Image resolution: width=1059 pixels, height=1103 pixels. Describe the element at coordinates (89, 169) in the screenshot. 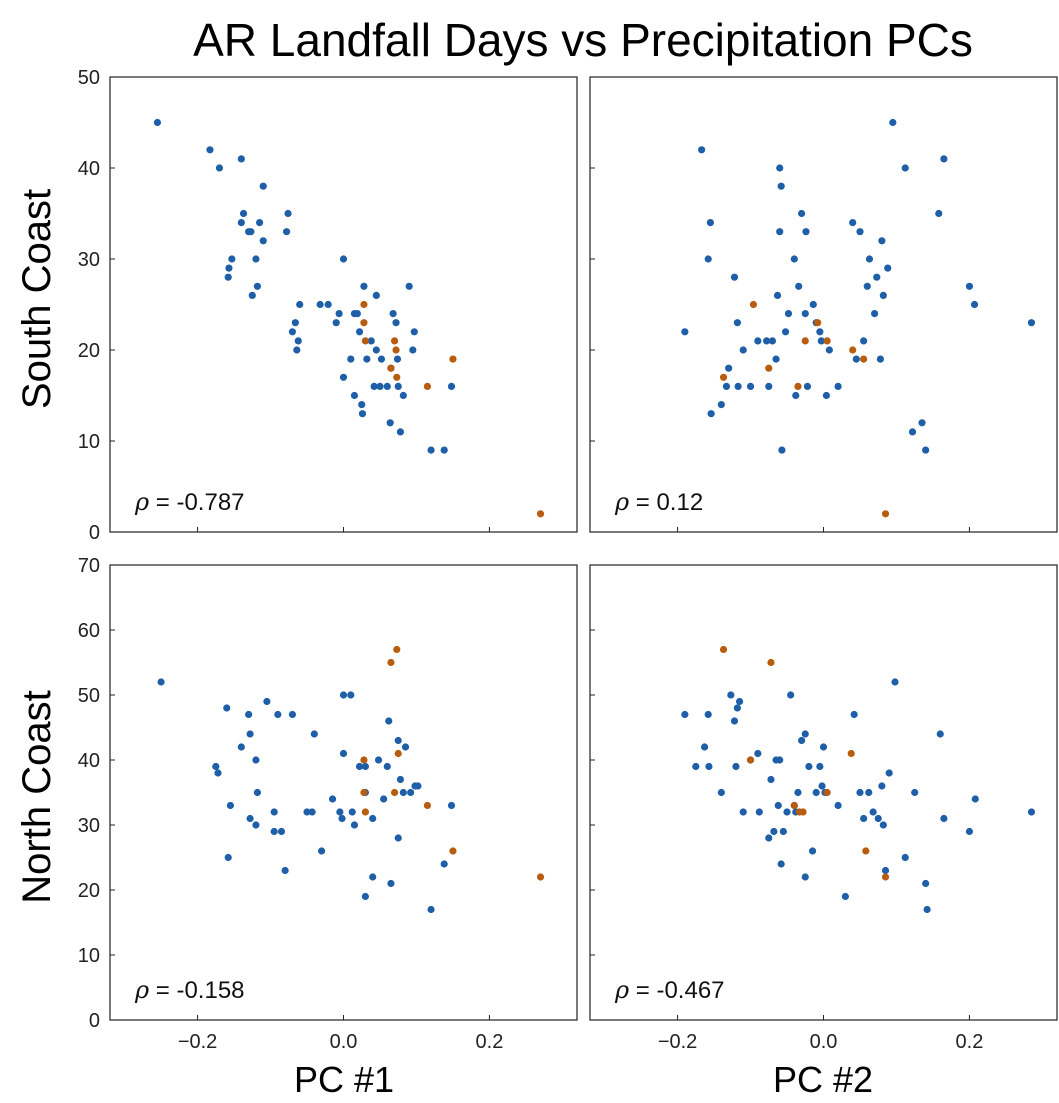

I see `y-tick-label: 40` at that location.